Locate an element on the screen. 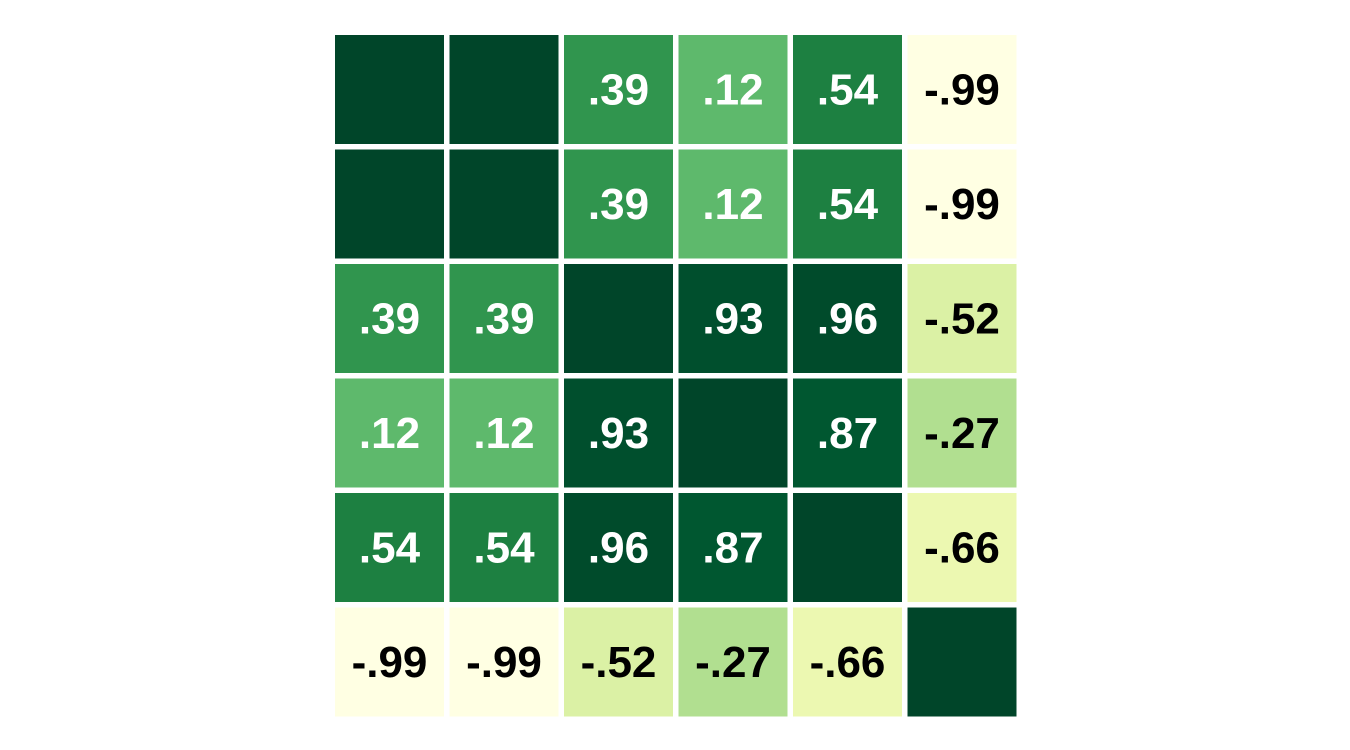 The image size is (1350, 750). heatmap-cell-label-r2-c4: .96 is located at coordinates (847, 319).